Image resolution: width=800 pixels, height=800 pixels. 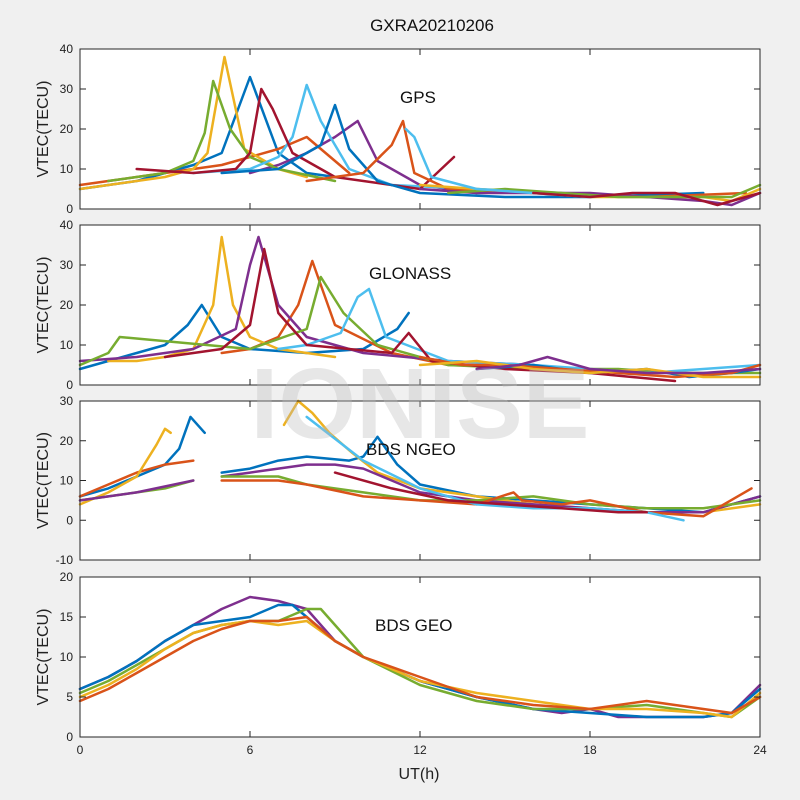 What do you see at coordinates (590, 750) in the screenshot?
I see `x-tick-label: 18` at bounding box center [590, 750].